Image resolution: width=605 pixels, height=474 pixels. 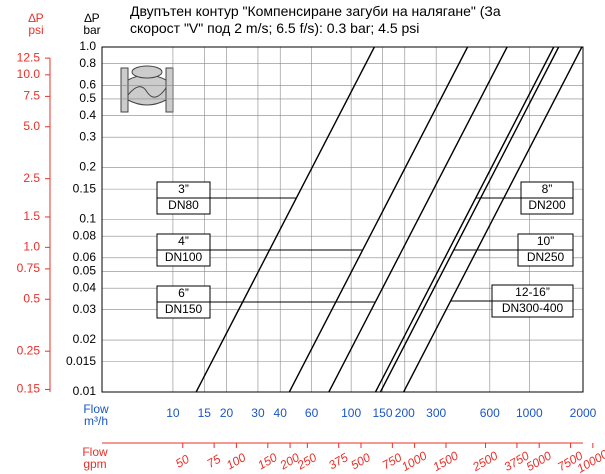 What do you see at coordinates (436, 413) in the screenshot?
I see `x-tick-label: 300` at bounding box center [436, 413].